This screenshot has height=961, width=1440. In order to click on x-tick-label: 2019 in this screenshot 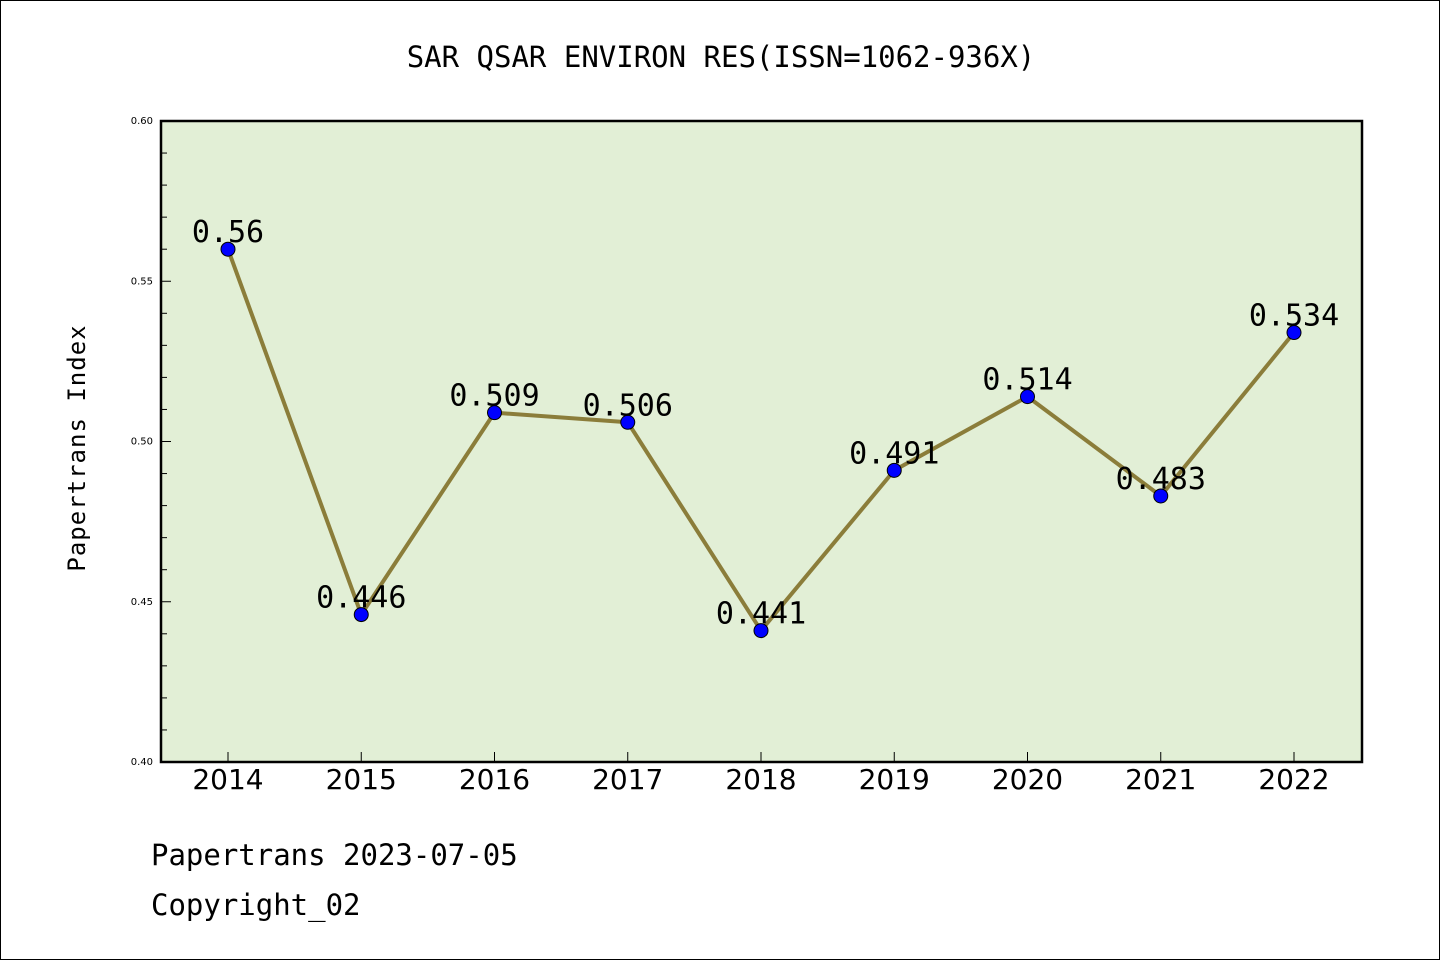, I will do `click(894, 779)`.